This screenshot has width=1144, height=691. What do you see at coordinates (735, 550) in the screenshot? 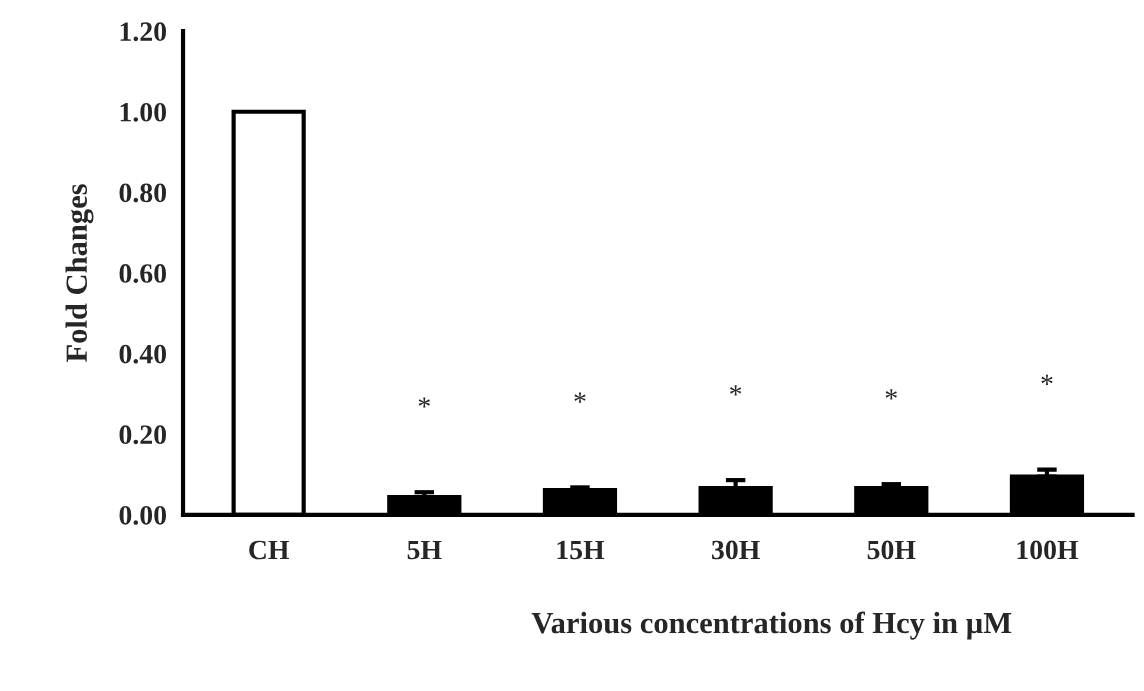
I see `x-tick-label: 30H` at bounding box center [735, 550].